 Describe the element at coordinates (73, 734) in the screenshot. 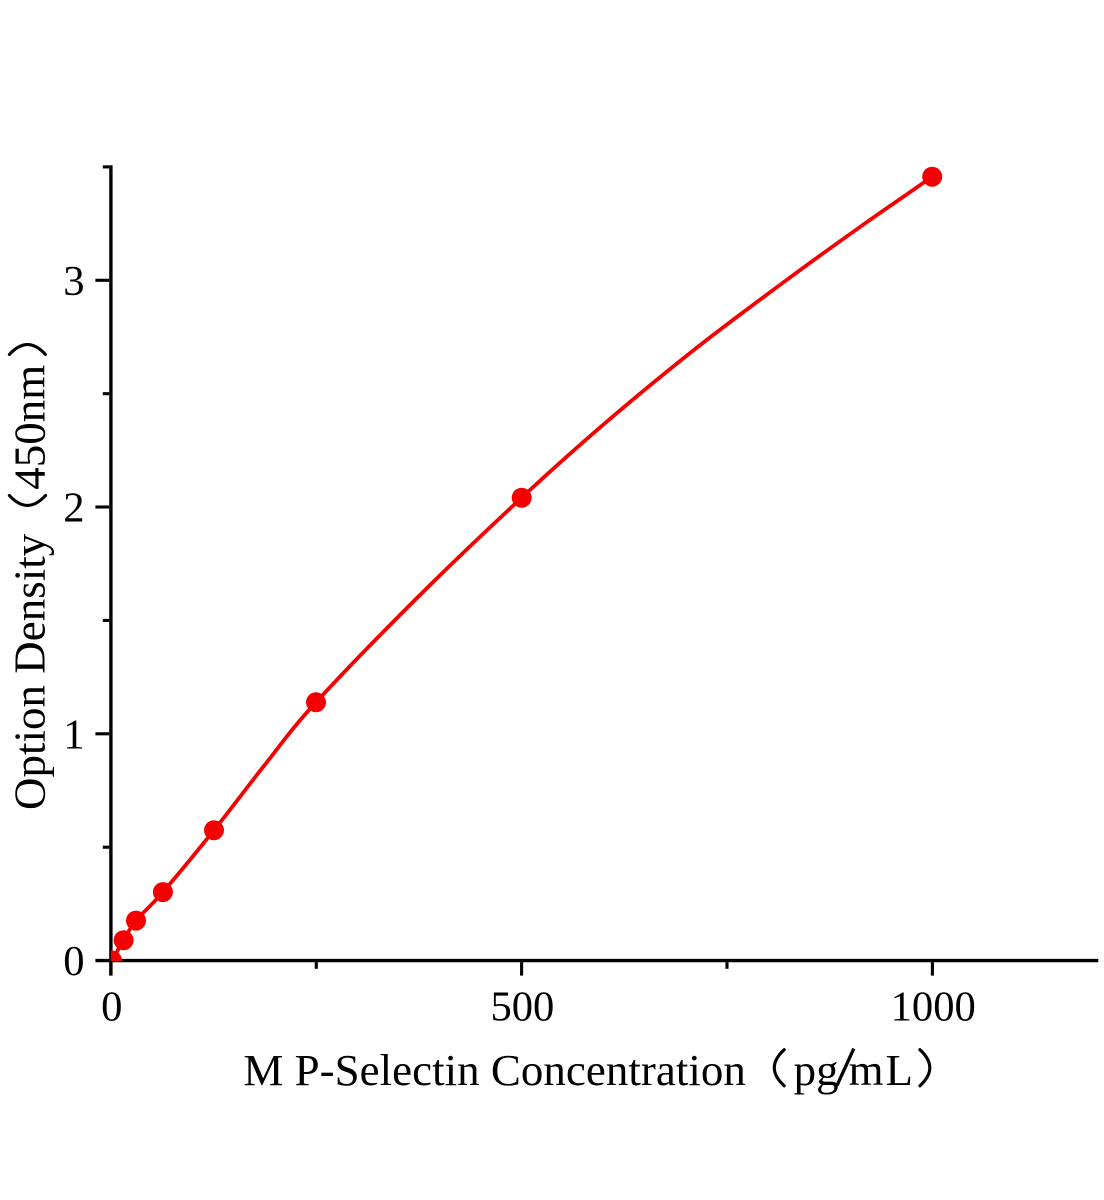

I see `svg-text: 1` at that location.